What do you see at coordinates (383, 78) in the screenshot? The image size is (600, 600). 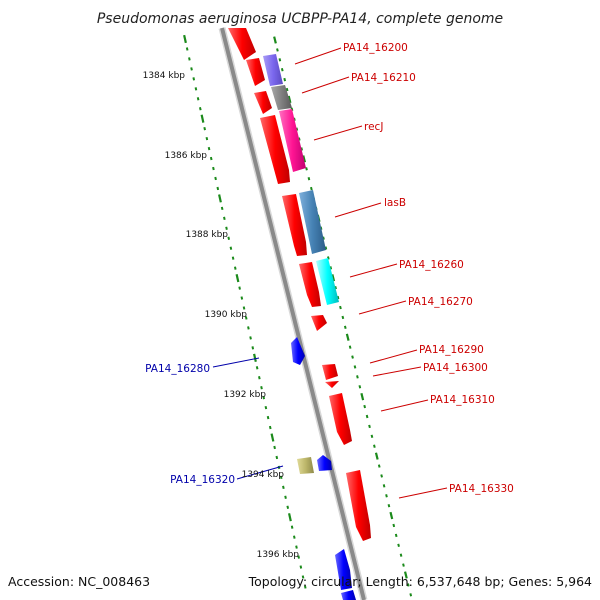 I see `gene-label-pa14-16210: PA14_16210` at bounding box center [383, 78].